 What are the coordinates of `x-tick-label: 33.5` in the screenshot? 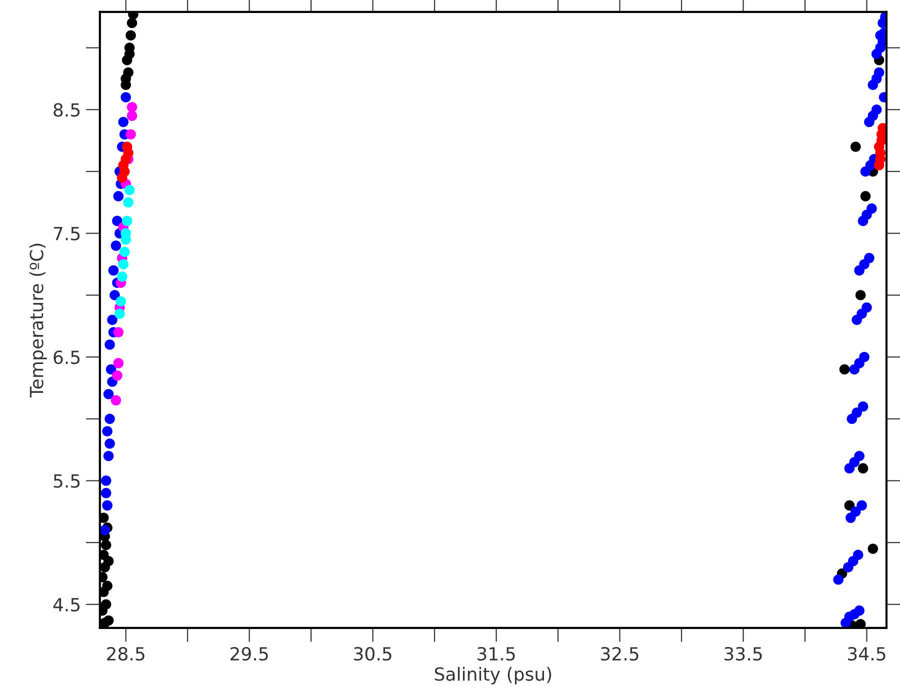 It's located at (743, 653).